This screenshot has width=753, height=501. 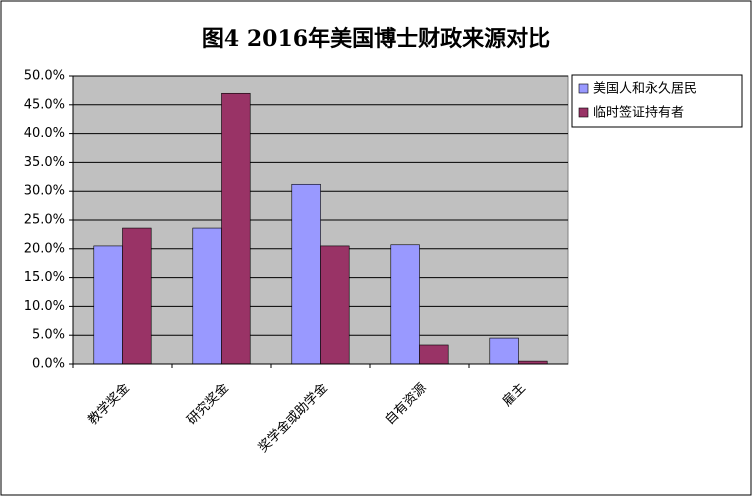 What do you see at coordinates (48, 364) in the screenshot?
I see `y-tick-label: 0.0%` at bounding box center [48, 364].